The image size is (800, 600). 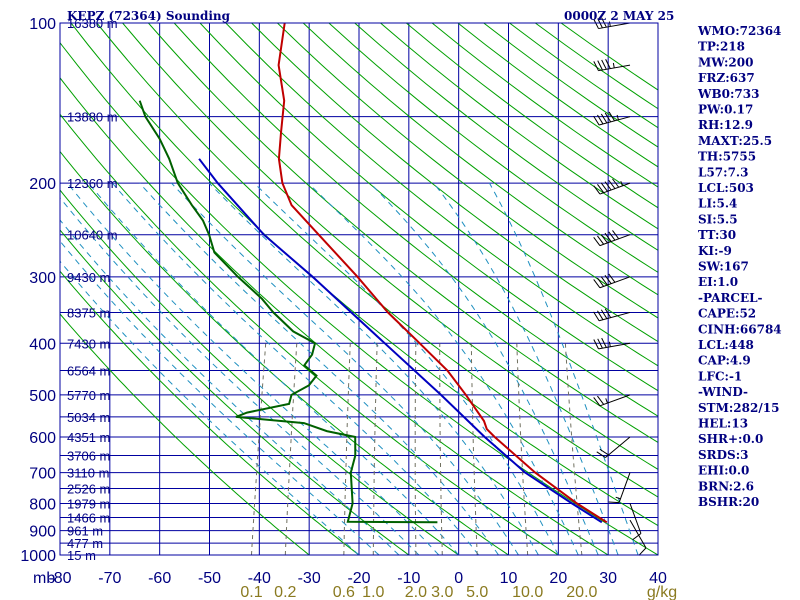 What do you see at coordinates (728, 502) in the screenshot?
I see `sounding-index: BSHR:20` at bounding box center [728, 502].